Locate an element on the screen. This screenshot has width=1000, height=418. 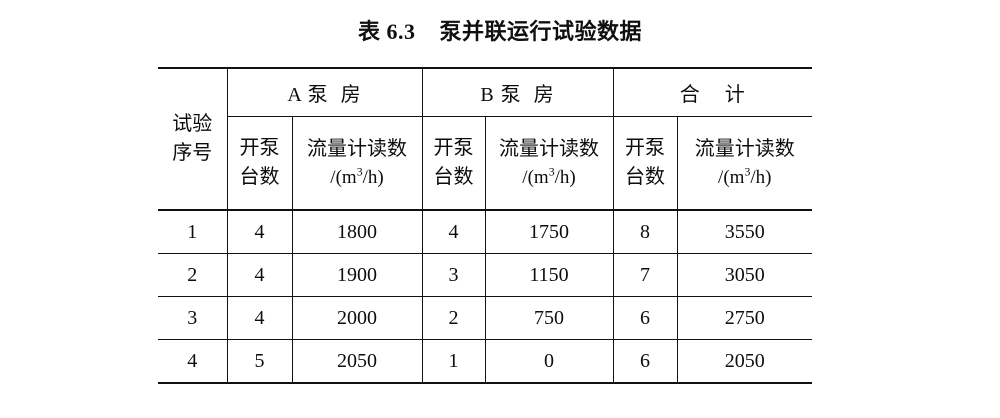
header-cell-total: 合 计 is located at coordinates (712, 92).